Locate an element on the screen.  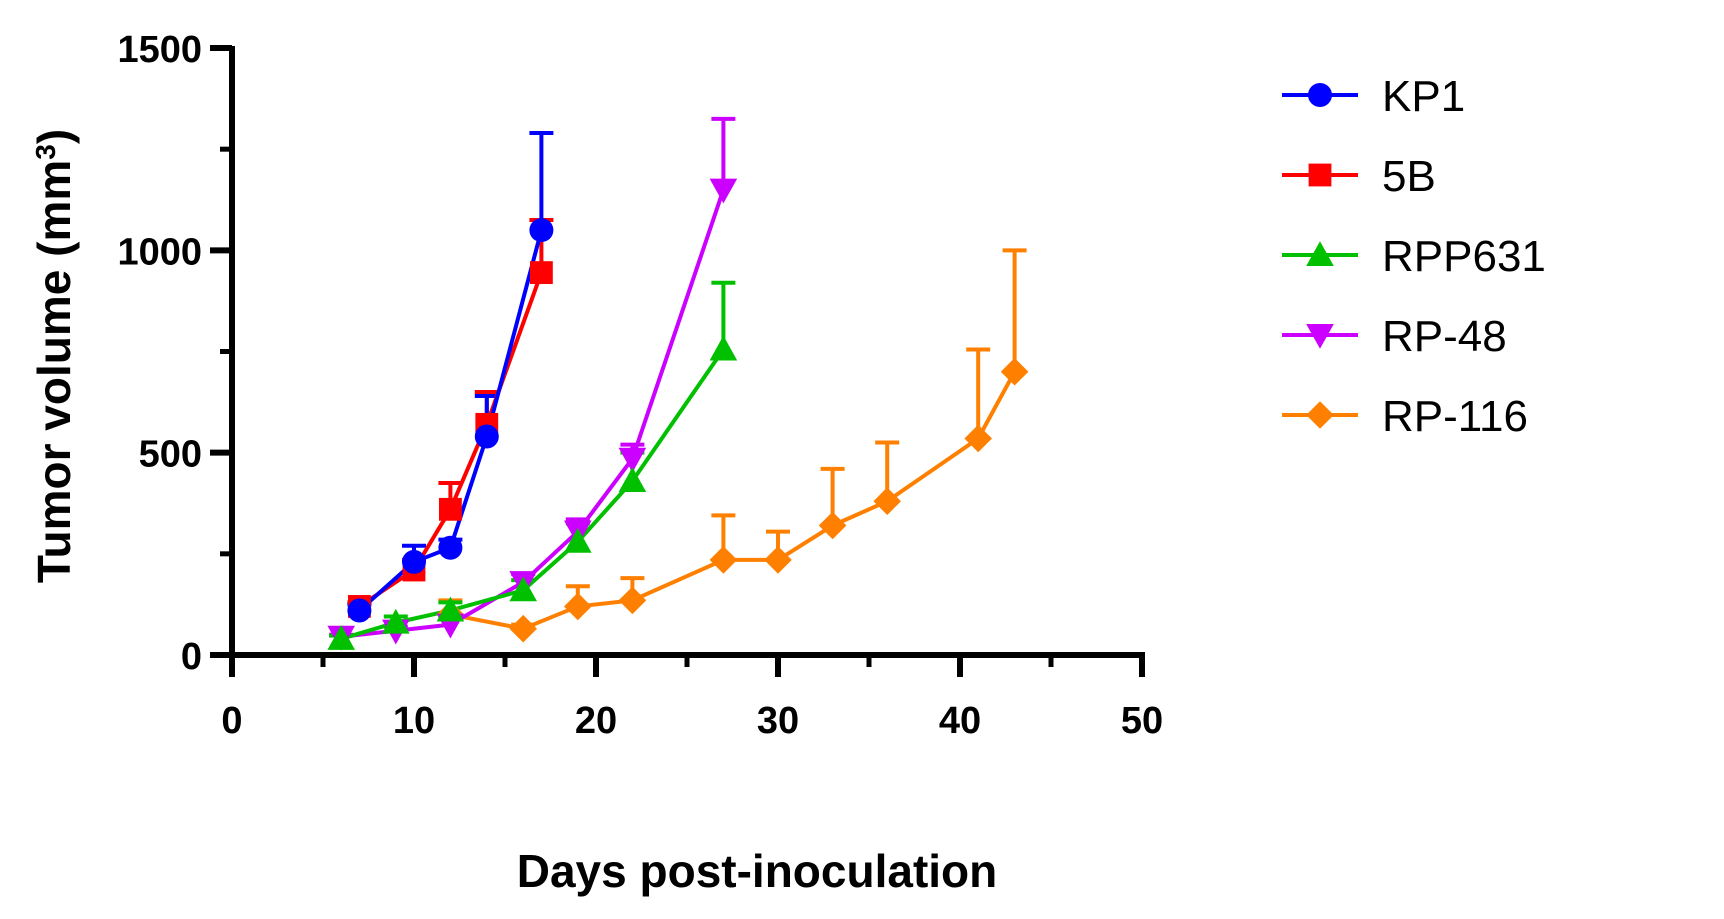
legend-marker-kp1 is located at coordinates (1320, 95).